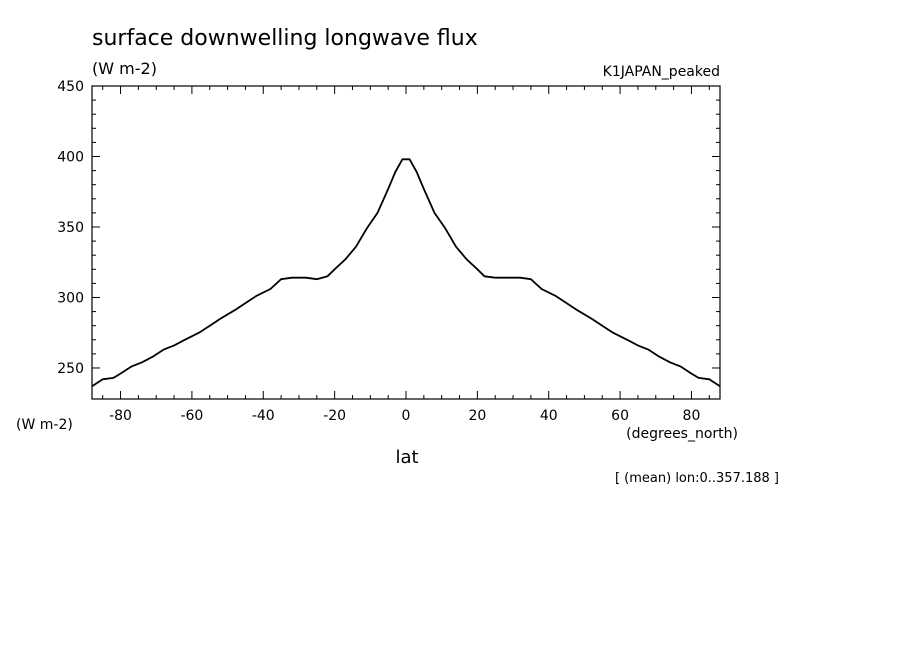  What do you see at coordinates (620, 416) in the screenshot?
I see `x-tick-label: 60` at bounding box center [620, 416].